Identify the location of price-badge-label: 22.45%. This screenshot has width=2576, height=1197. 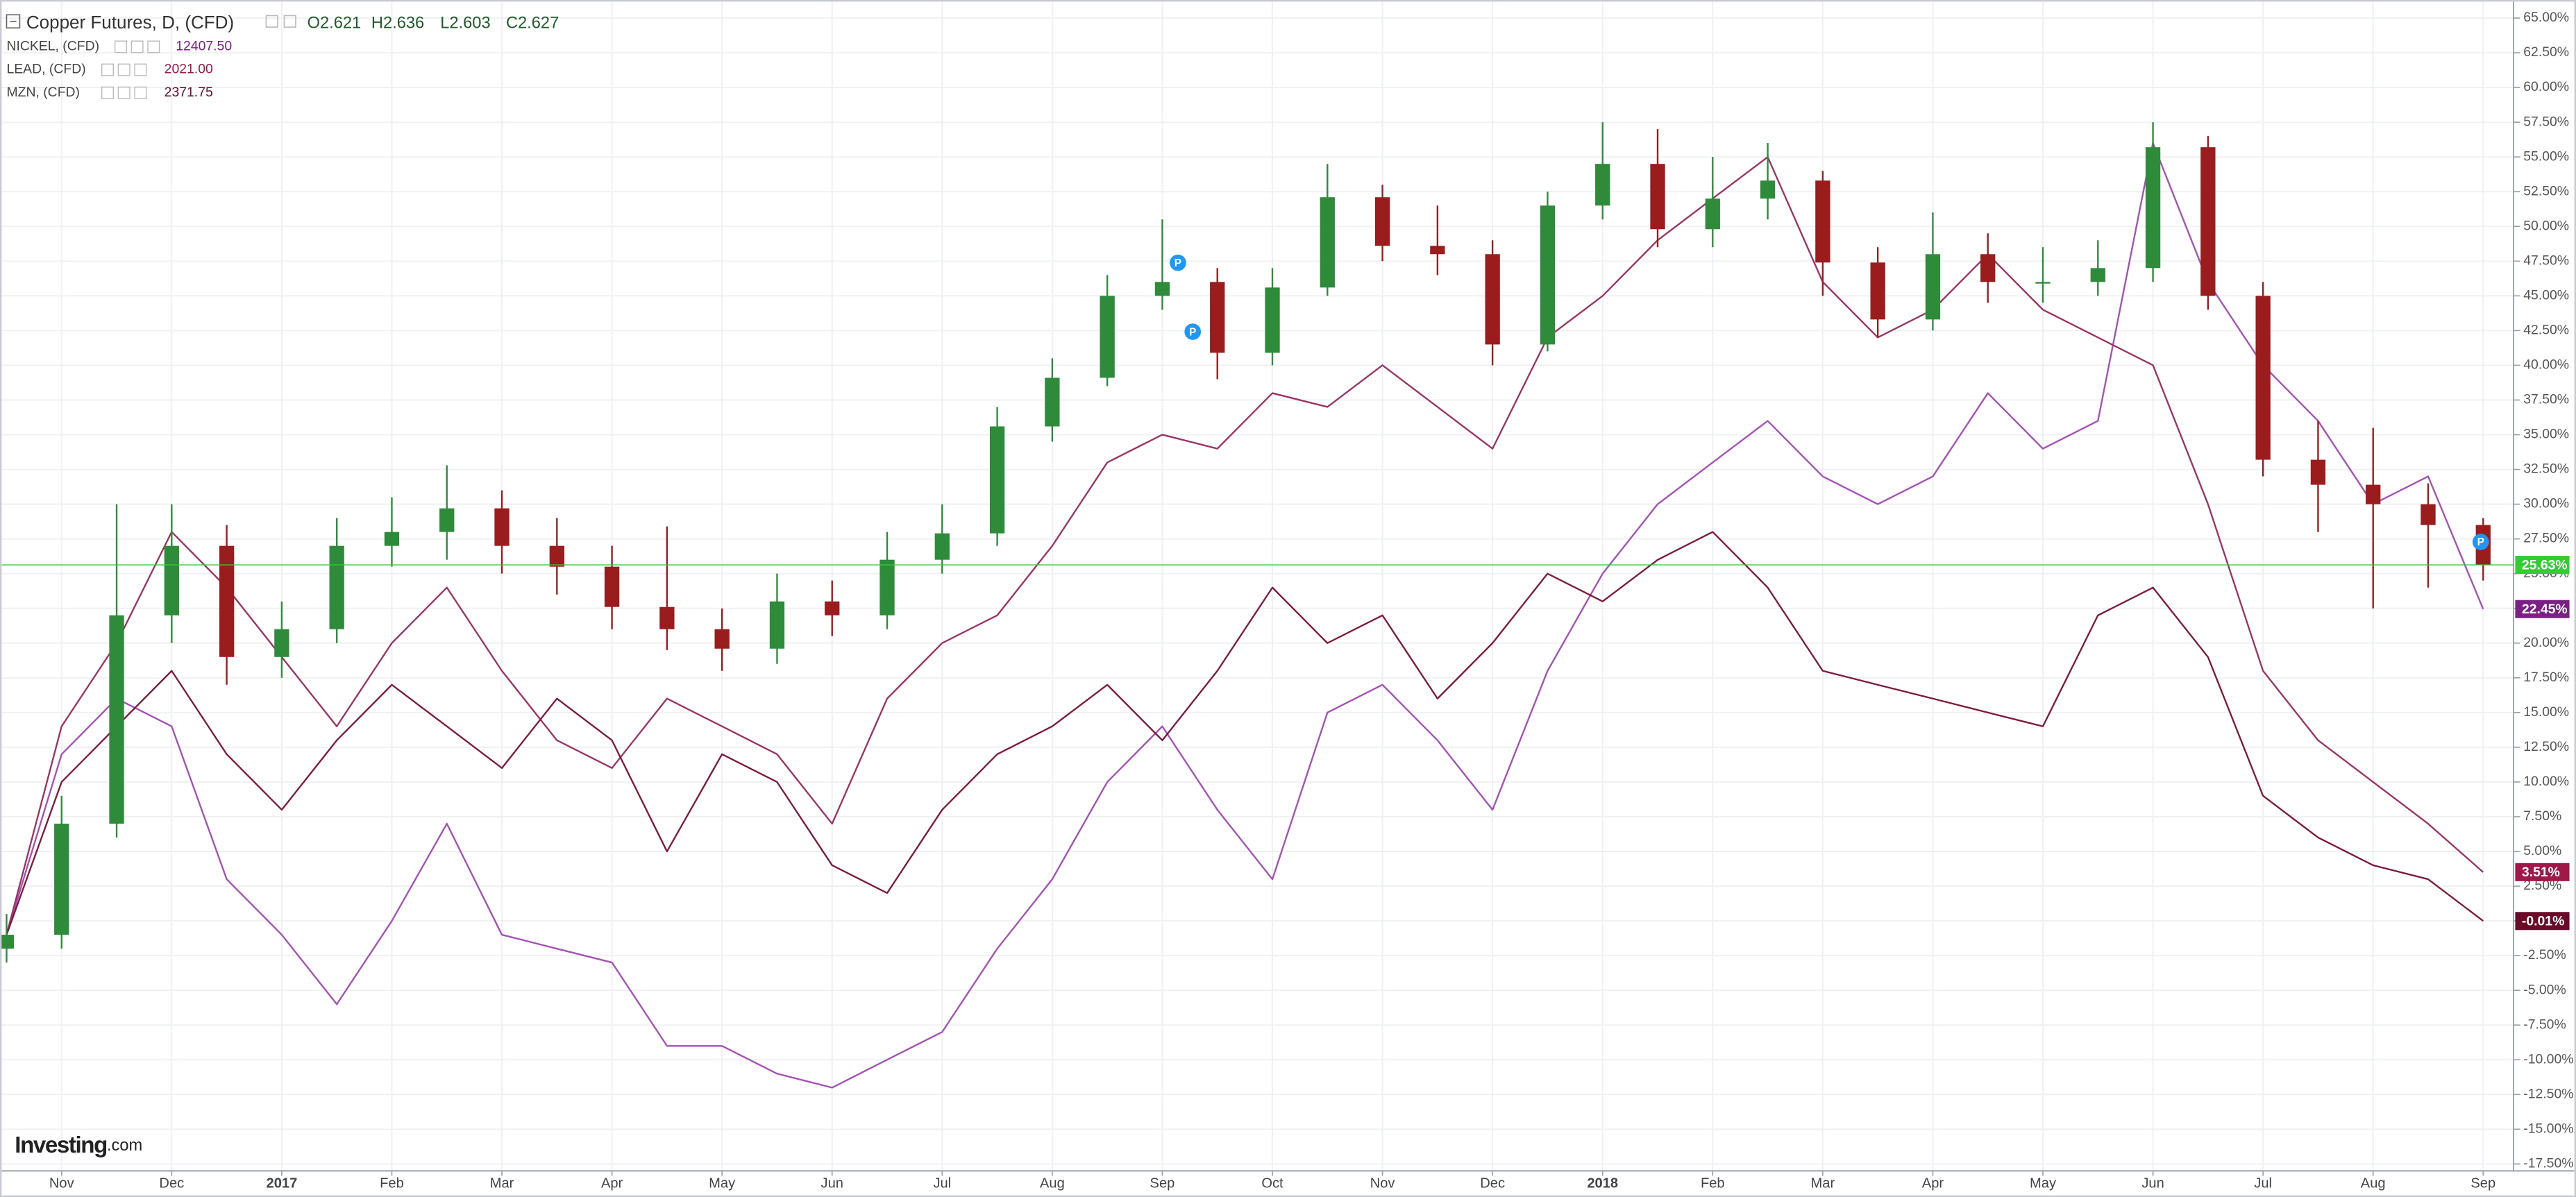
(2545, 609).